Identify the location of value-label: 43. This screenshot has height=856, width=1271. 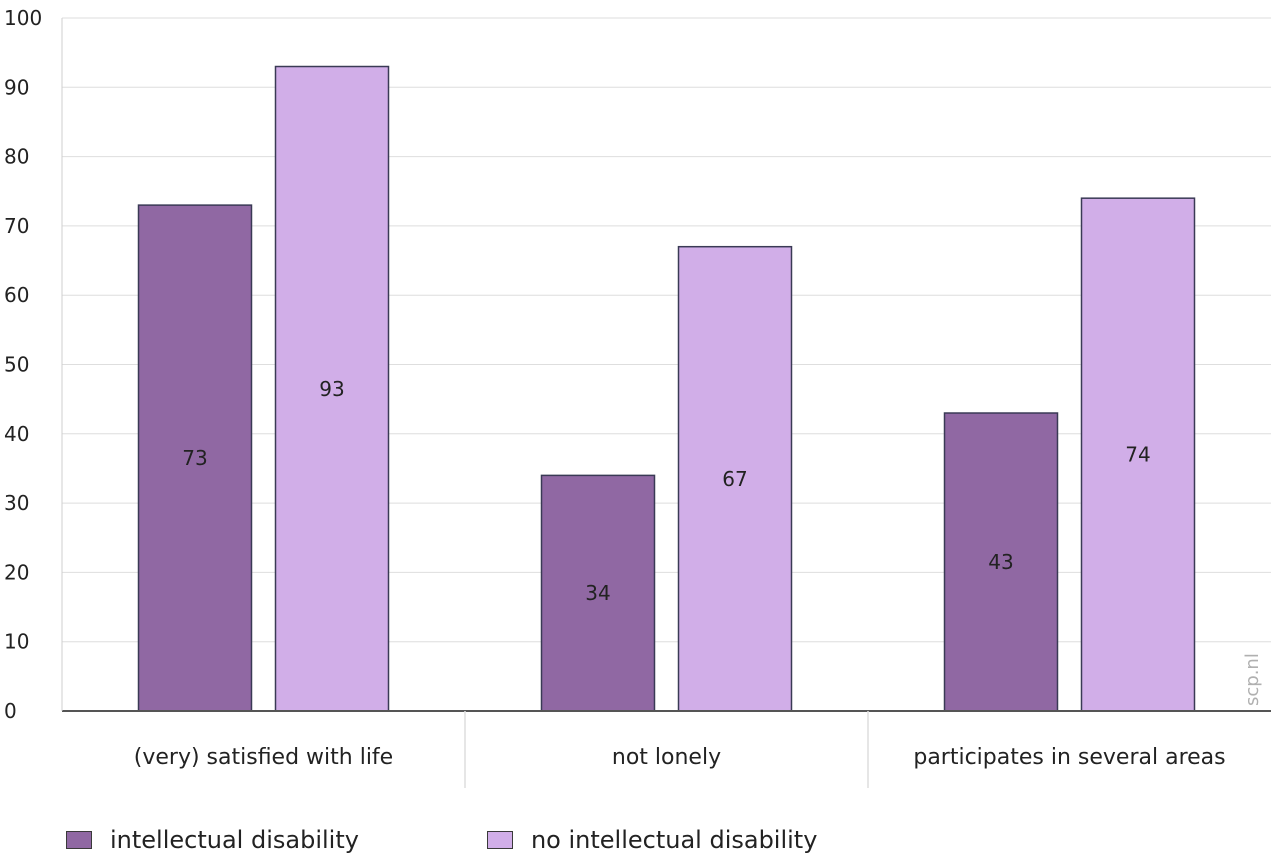
(1000, 562).